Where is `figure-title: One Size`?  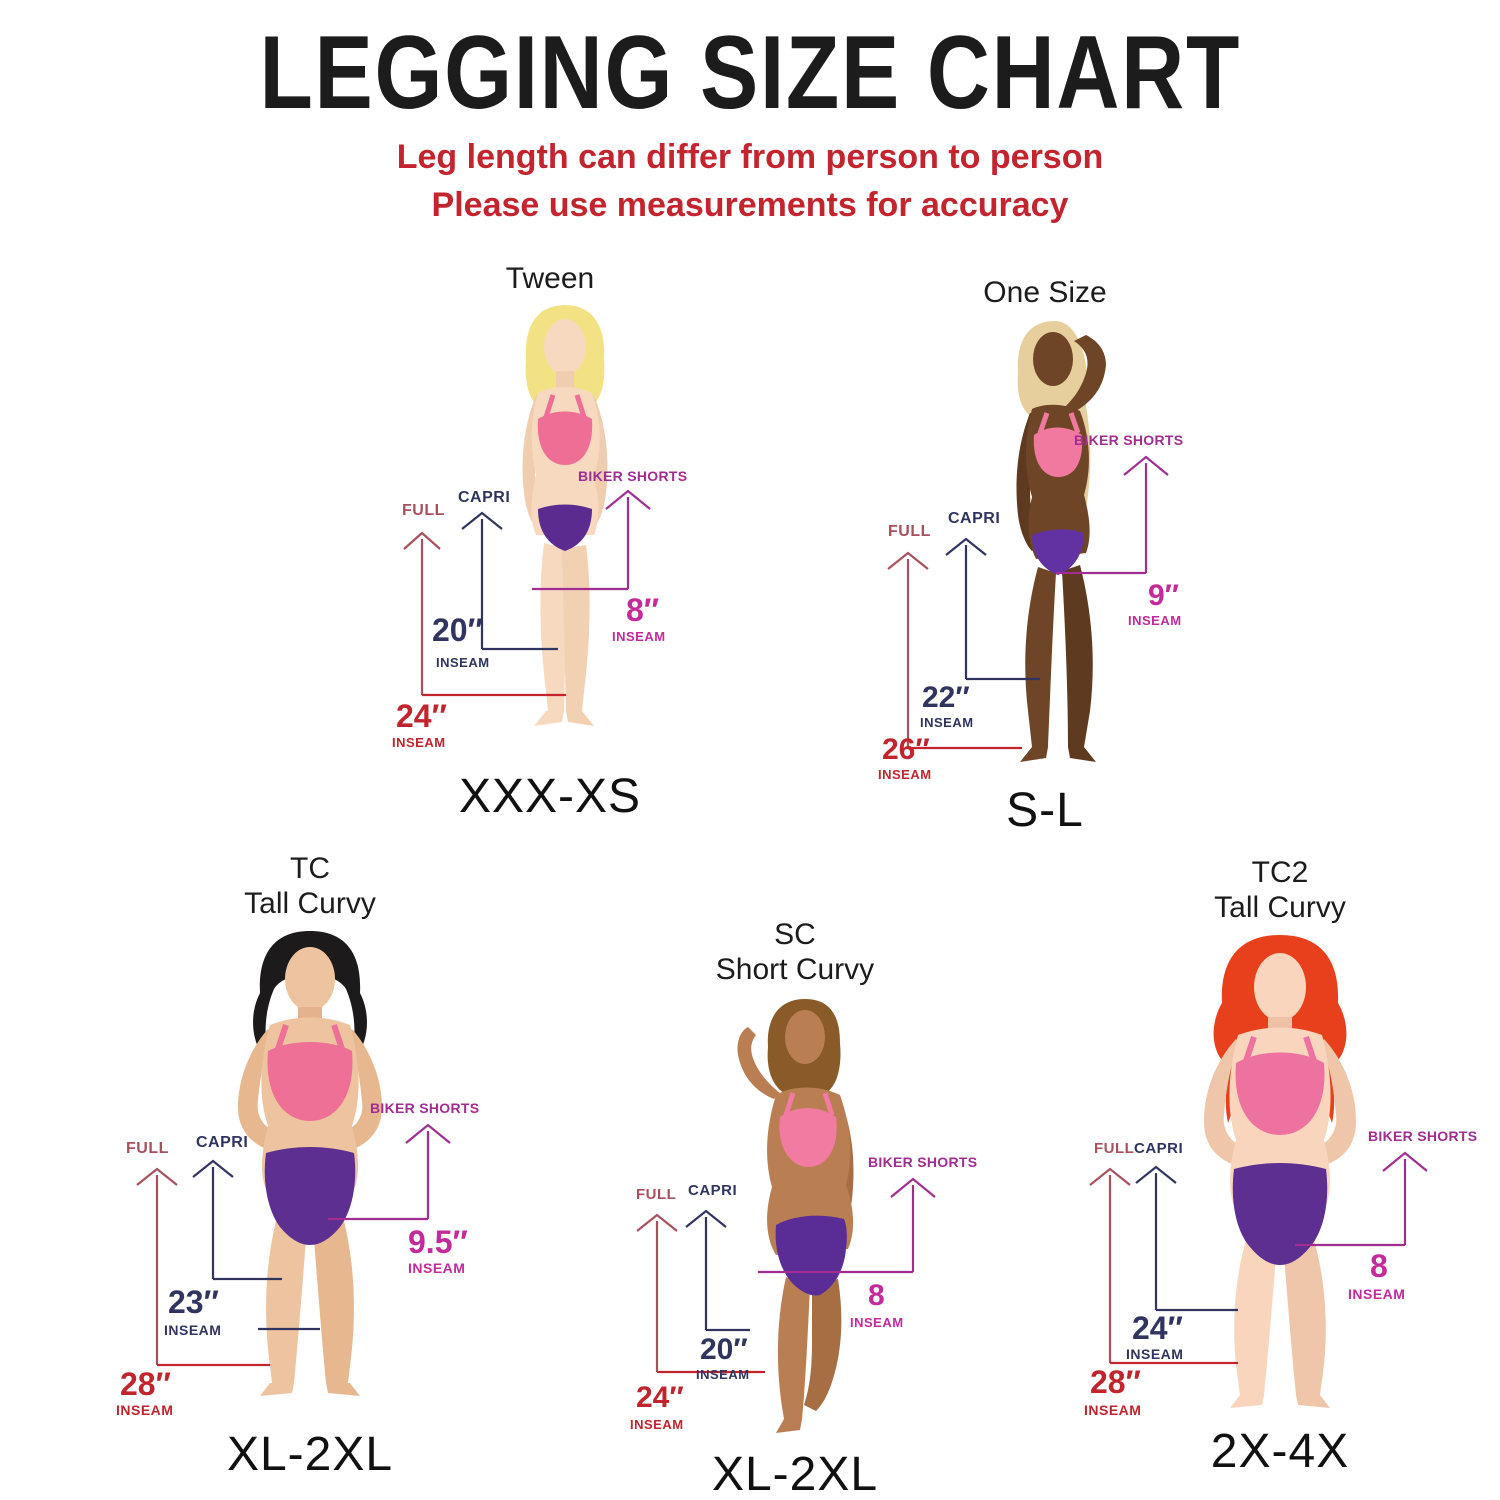 figure-title: One Size is located at coordinates (1045, 292).